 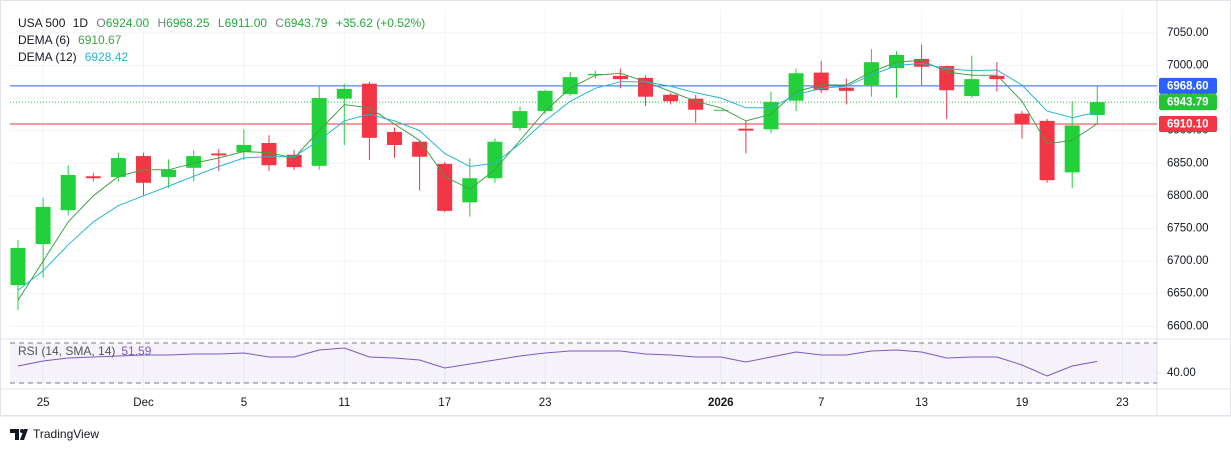 I want to click on legend-value: 6928.42, so click(x=107, y=57).